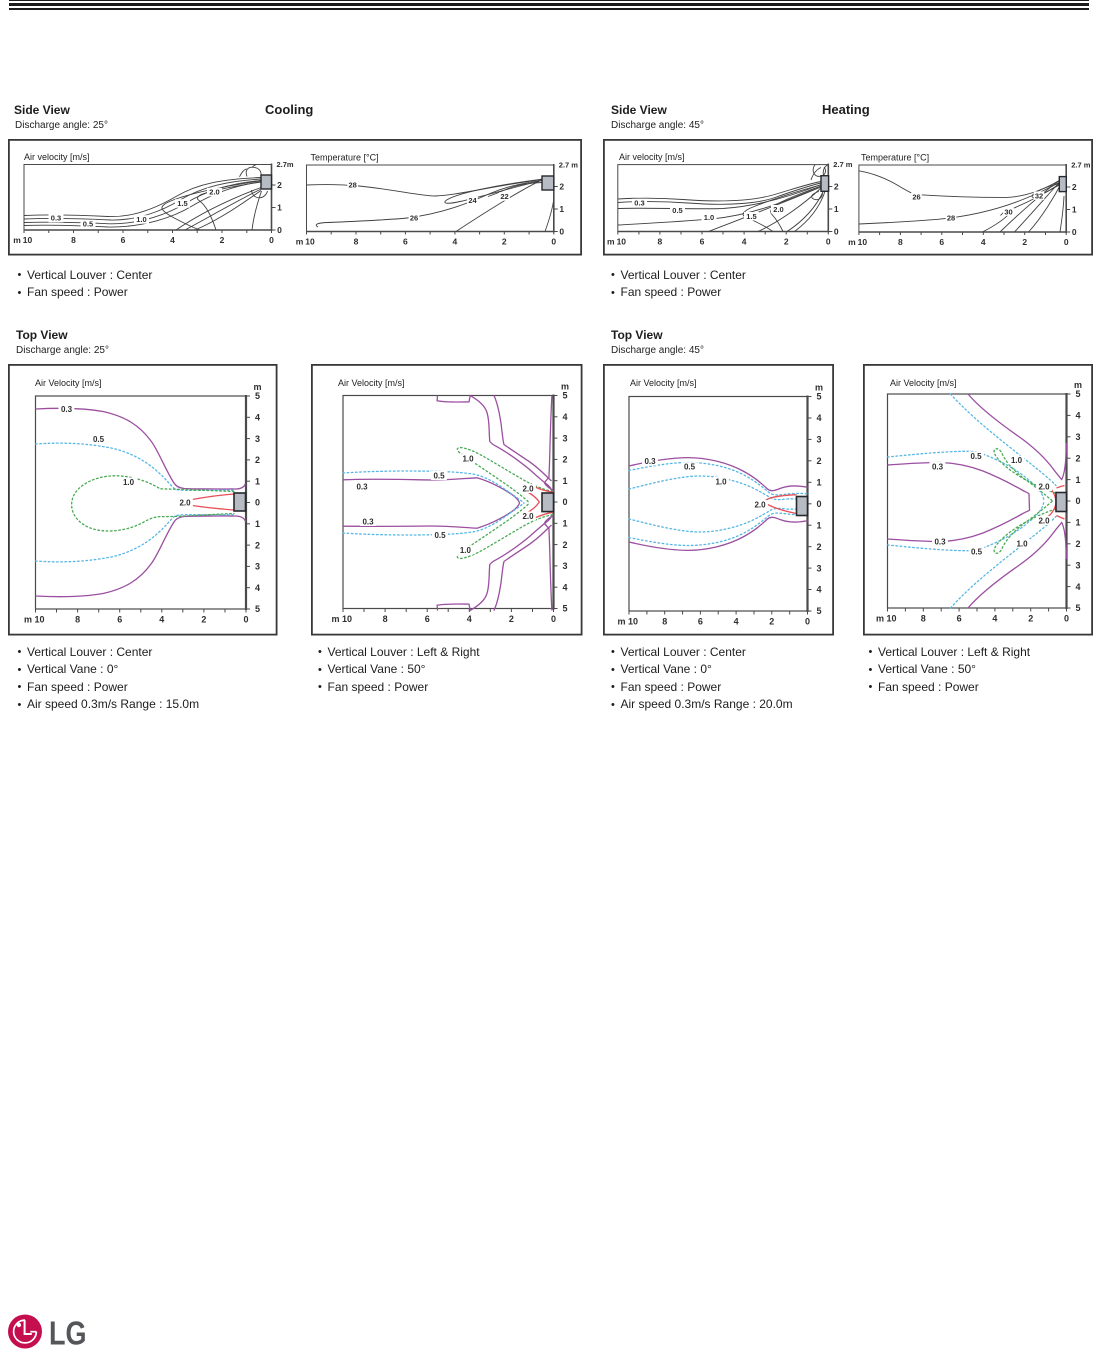  What do you see at coordinates (182, 203) in the screenshot?
I see `svg-text: 1.5` at bounding box center [182, 203].